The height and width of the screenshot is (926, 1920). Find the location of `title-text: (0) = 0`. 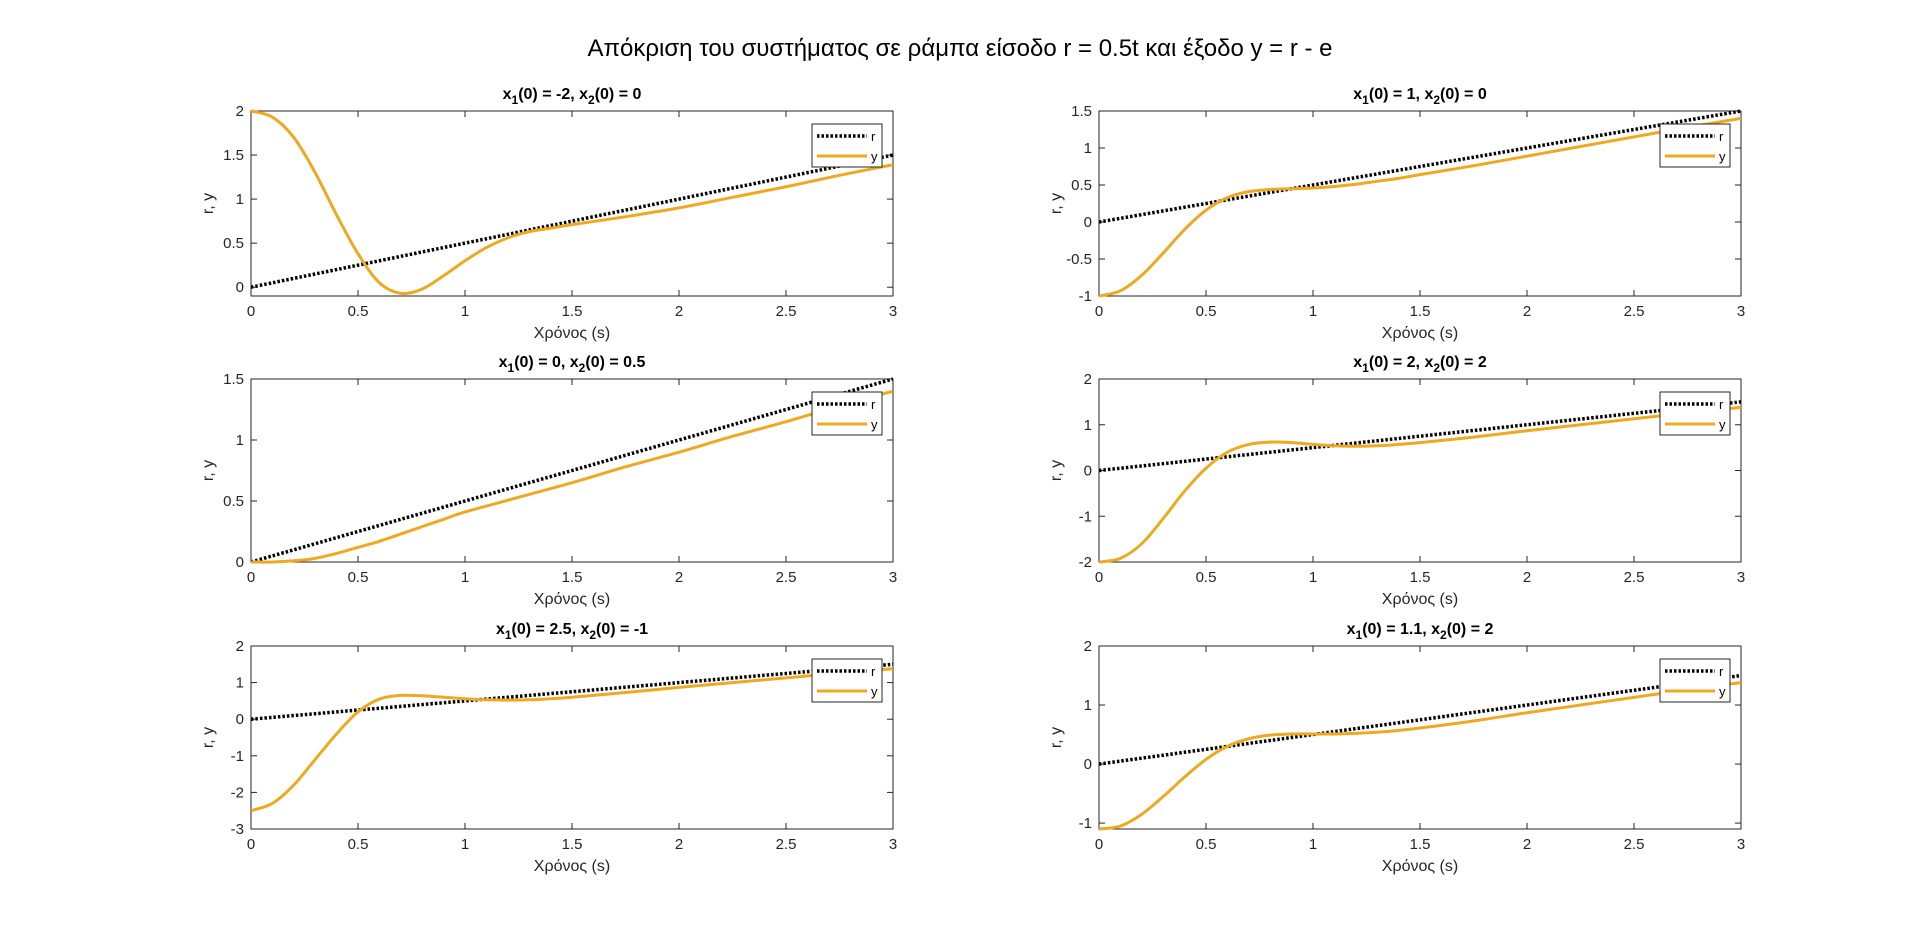

title-text: (0) = 0 is located at coordinates (1463, 94).